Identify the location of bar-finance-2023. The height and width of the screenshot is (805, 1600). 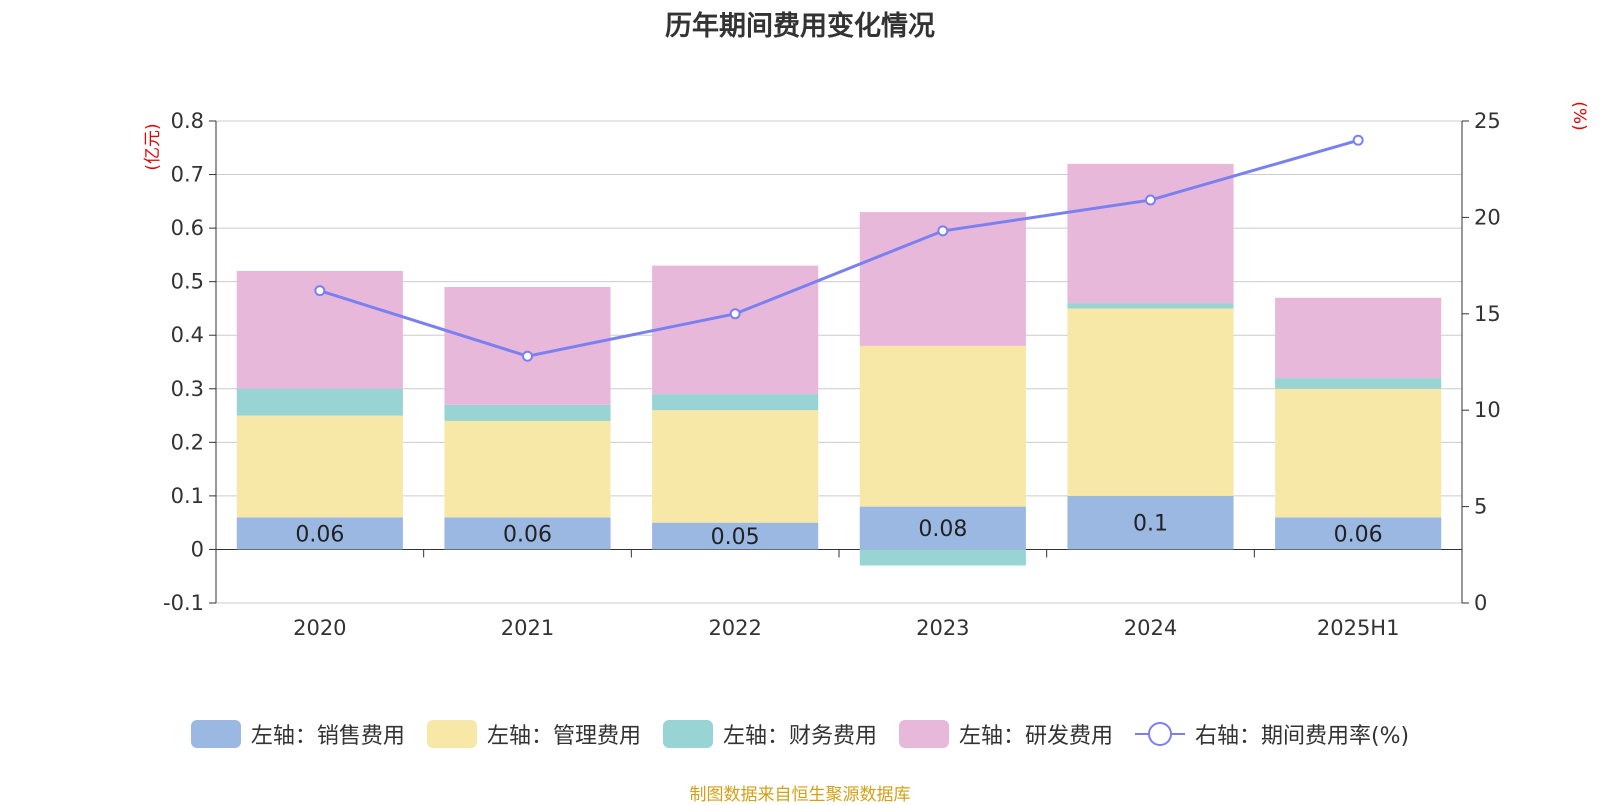
(942, 557).